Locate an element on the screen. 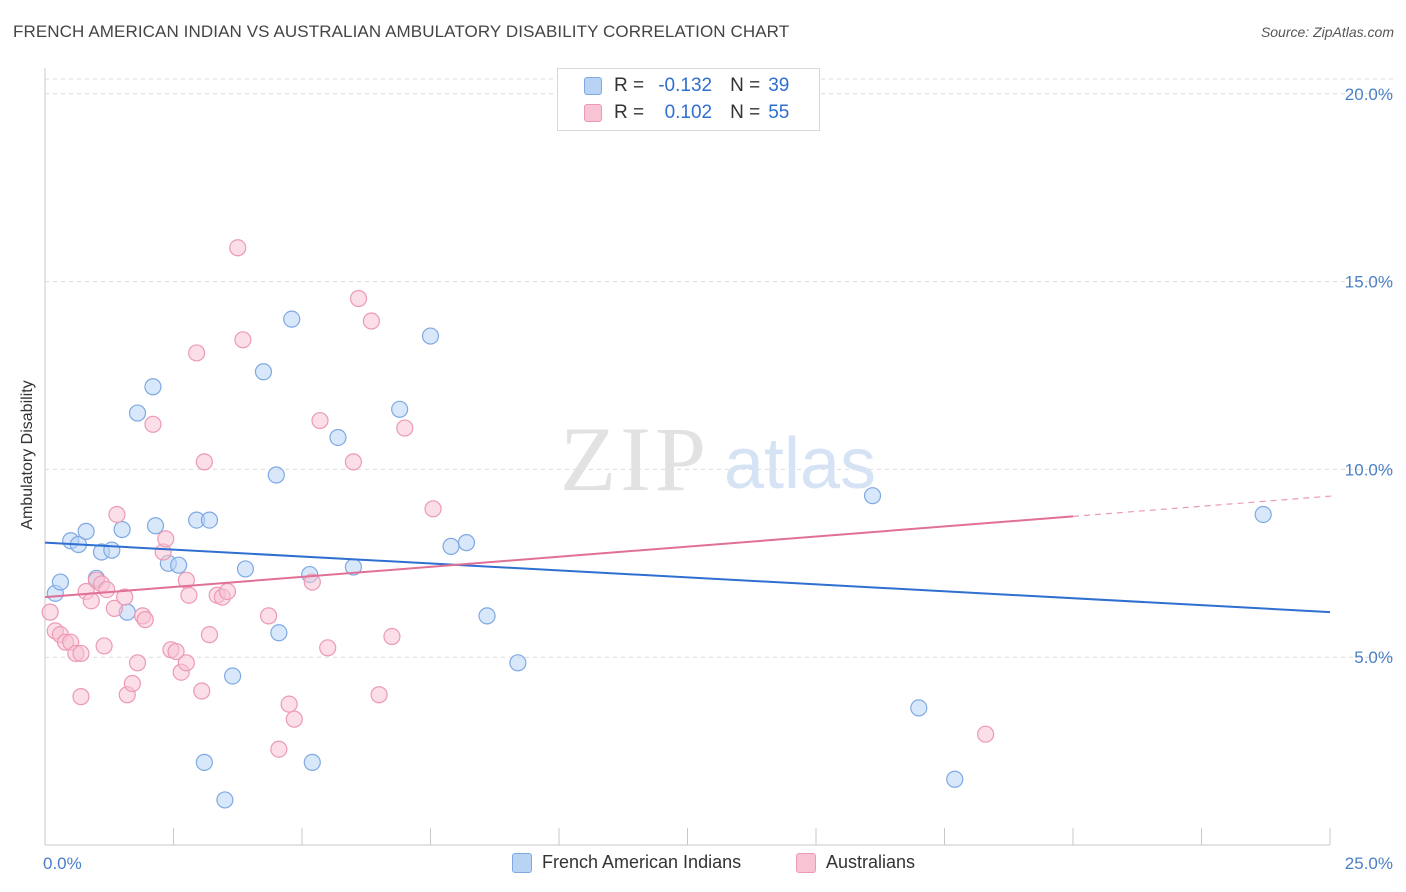  x-tick-label: 0.0% is located at coordinates (62, 863).